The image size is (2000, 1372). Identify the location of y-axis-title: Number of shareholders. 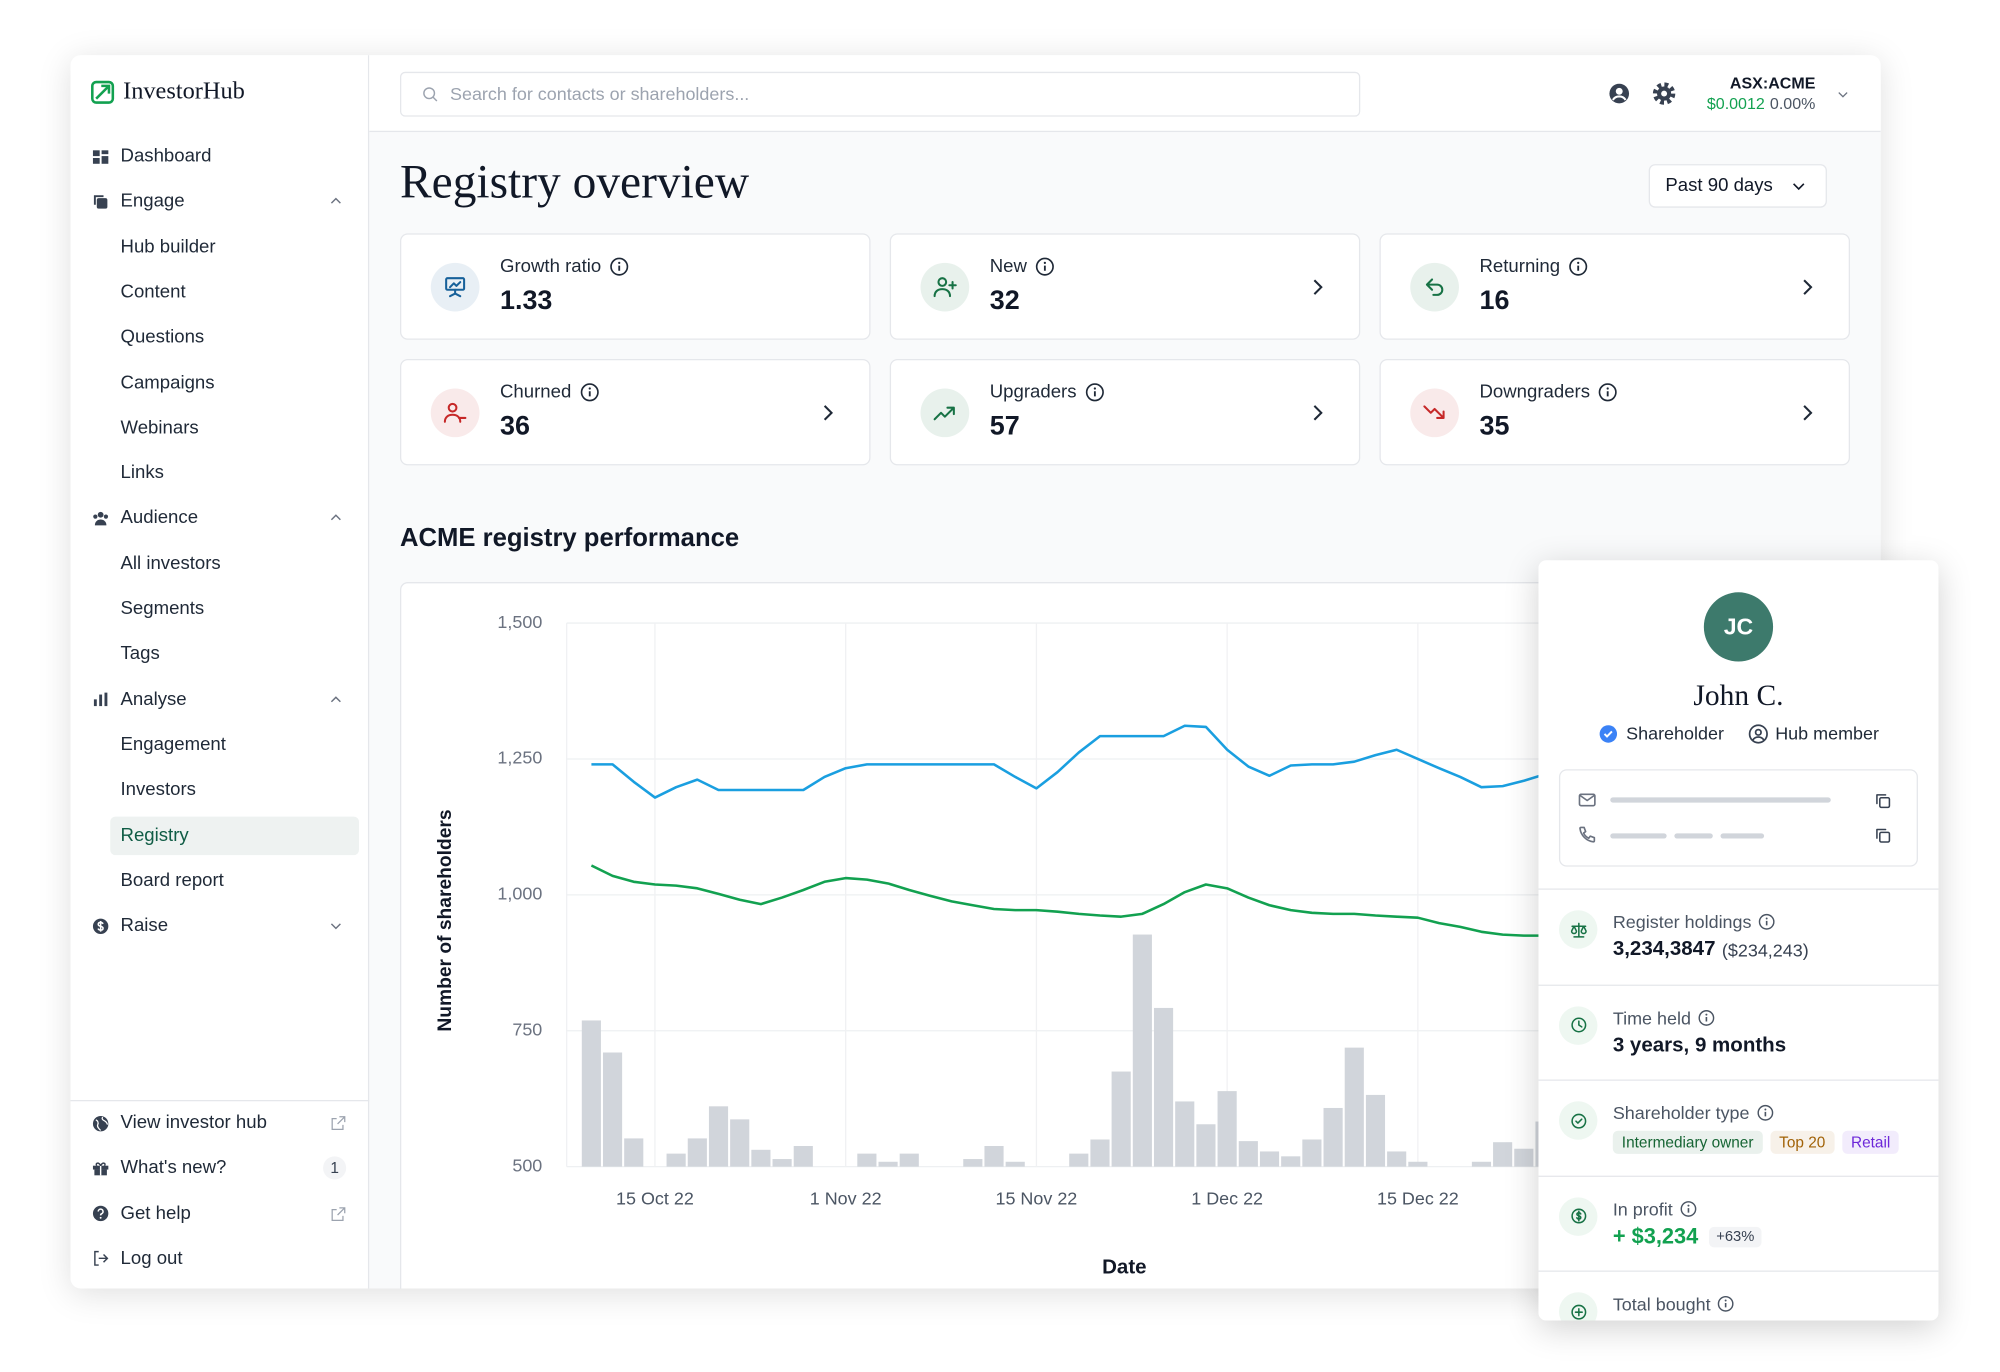
(445, 920).